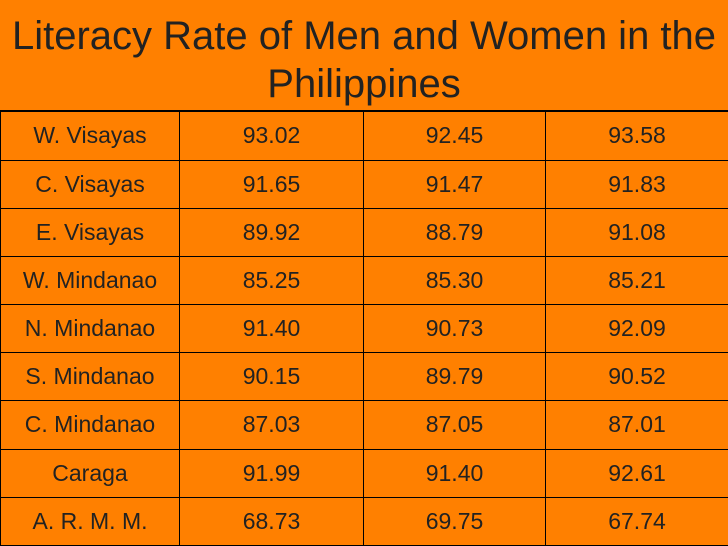 The height and width of the screenshot is (546, 728). Describe the element at coordinates (454, 232) in the screenshot. I see `value-cell: 88.79` at that location.